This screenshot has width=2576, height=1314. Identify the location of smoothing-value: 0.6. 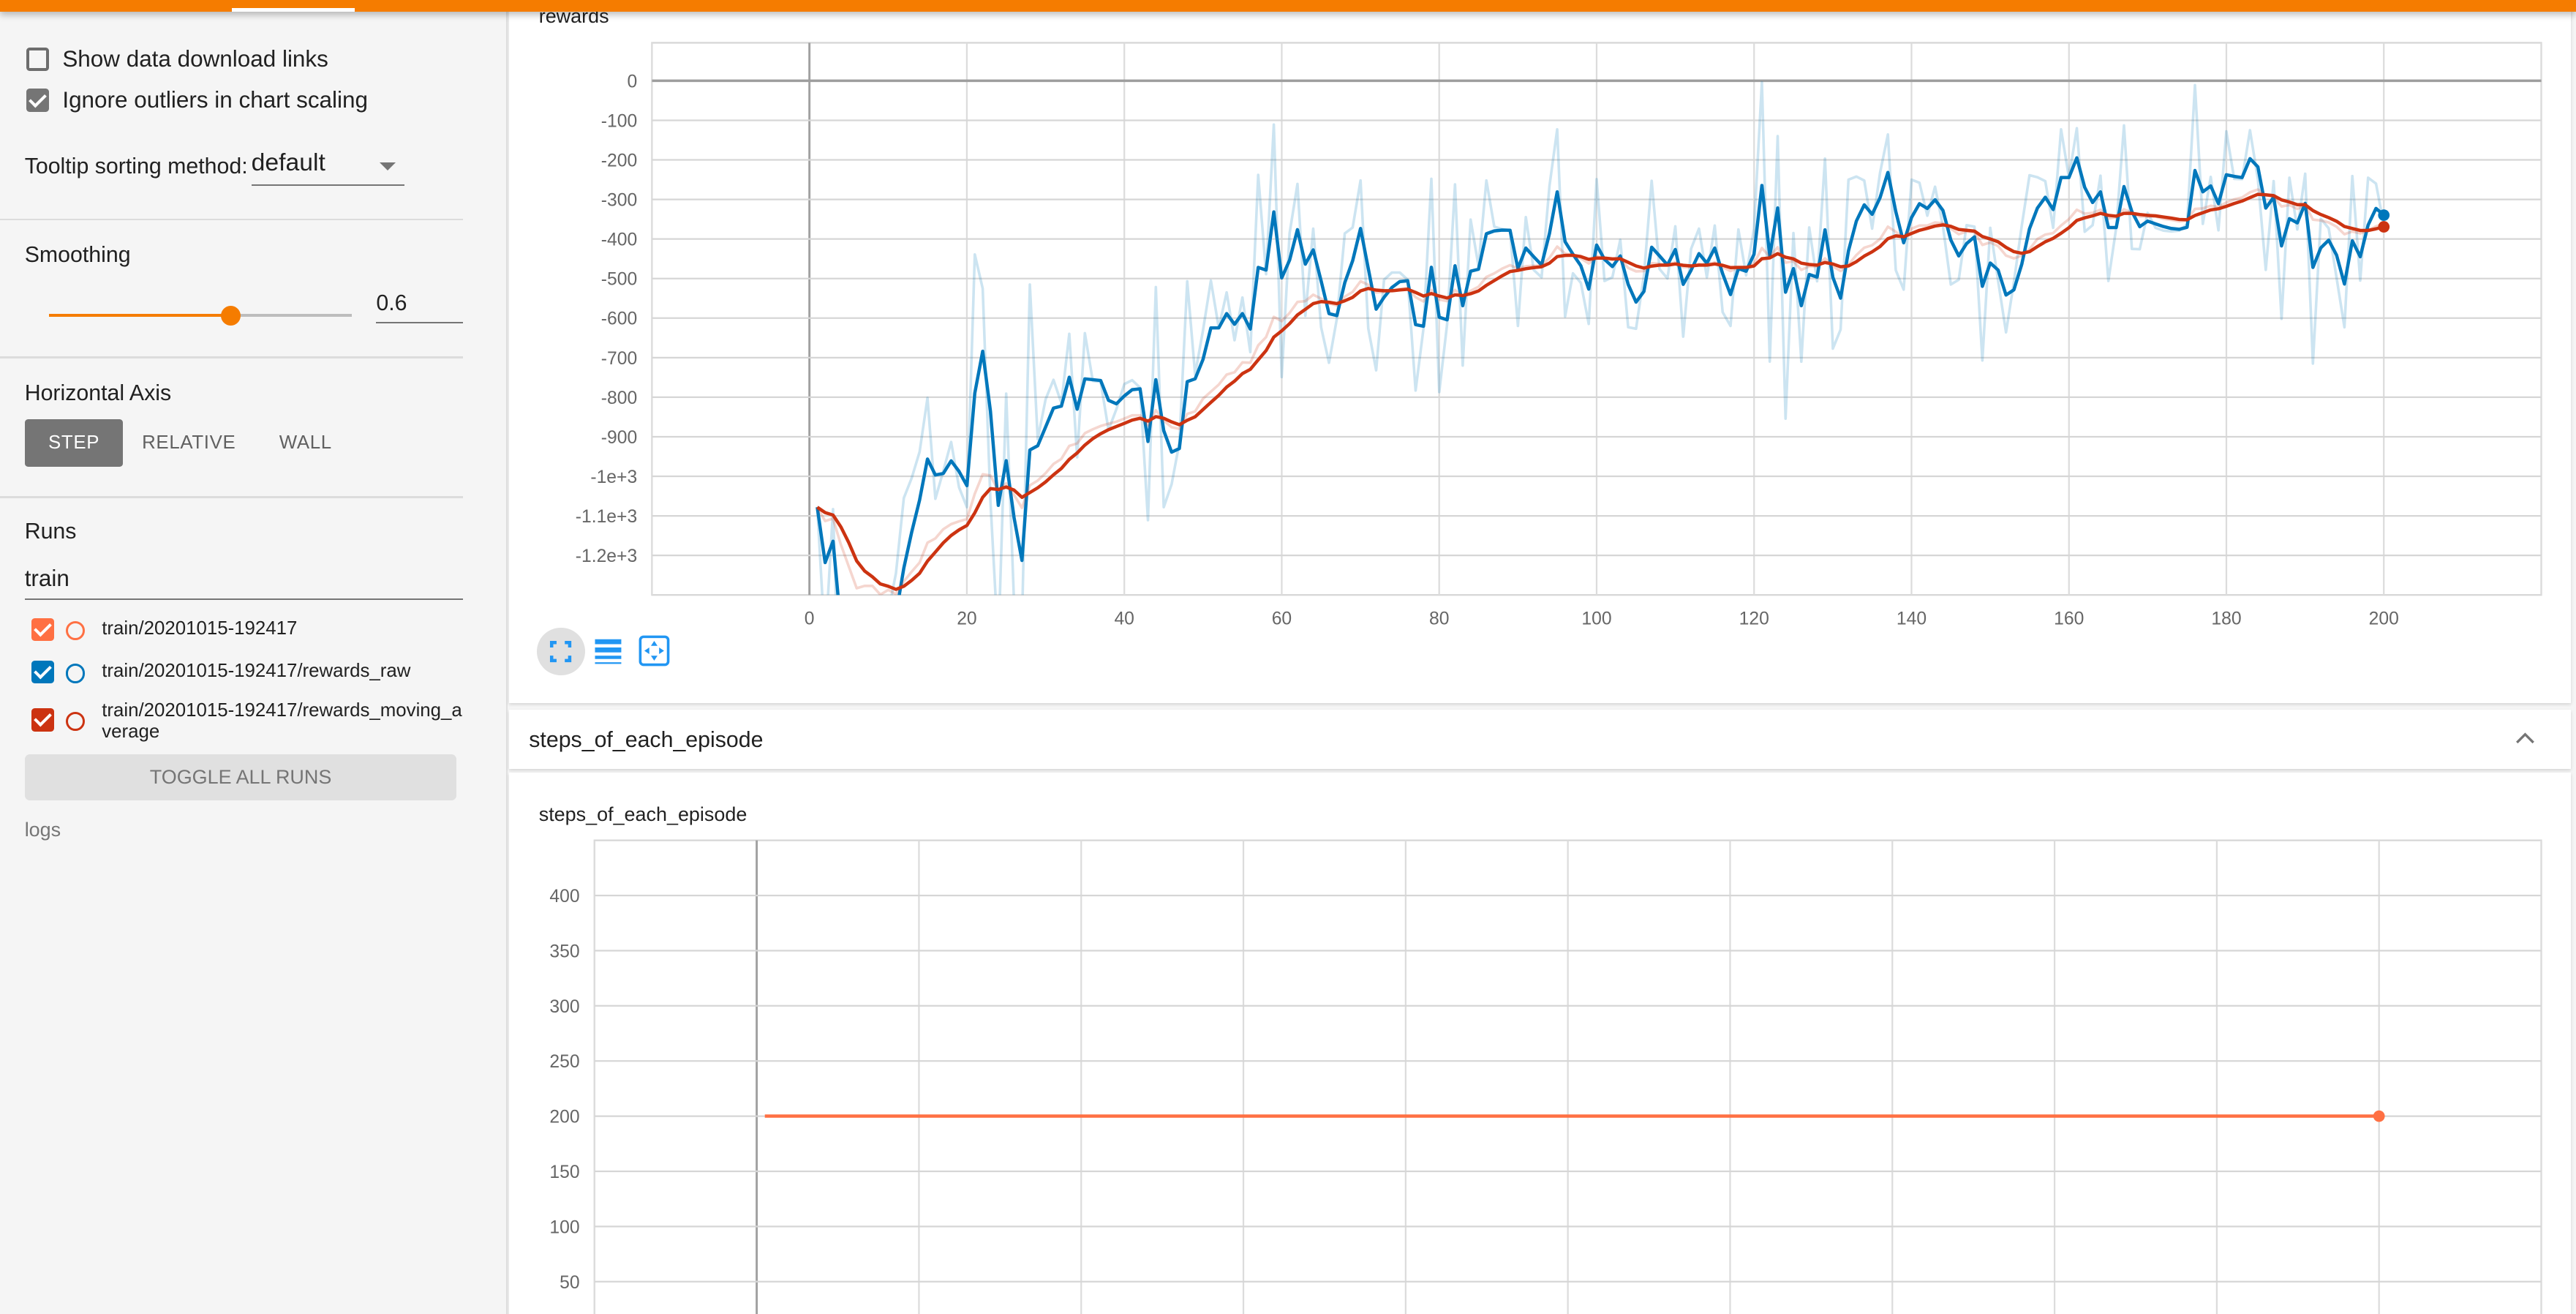
(391, 302).